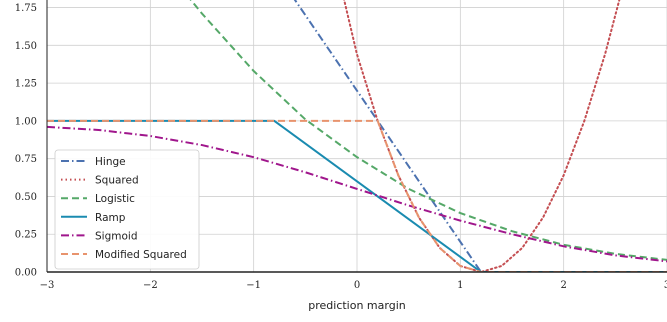 Image resolution: width=667 pixels, height=322 pixels. What do you see at coordinates (357, 285) in the screenshot?
I see `x-tick-label: 0` at bounding box center [357, 285].